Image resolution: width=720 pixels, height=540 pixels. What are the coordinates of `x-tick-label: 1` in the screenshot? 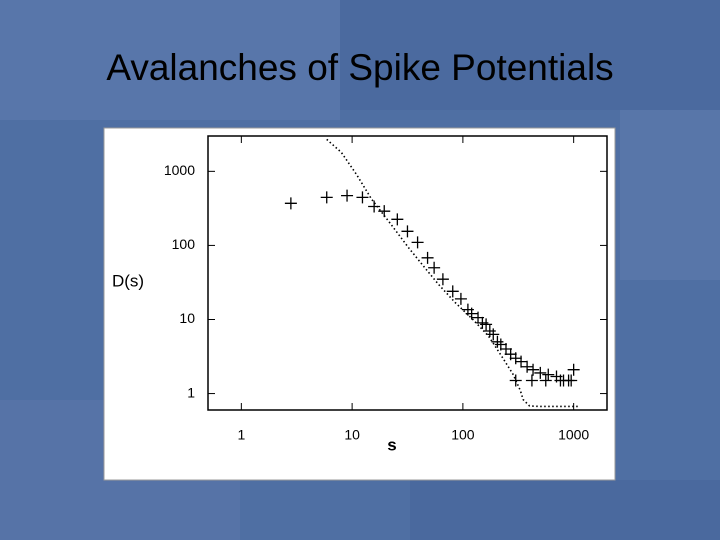 It's located at (241, 435).